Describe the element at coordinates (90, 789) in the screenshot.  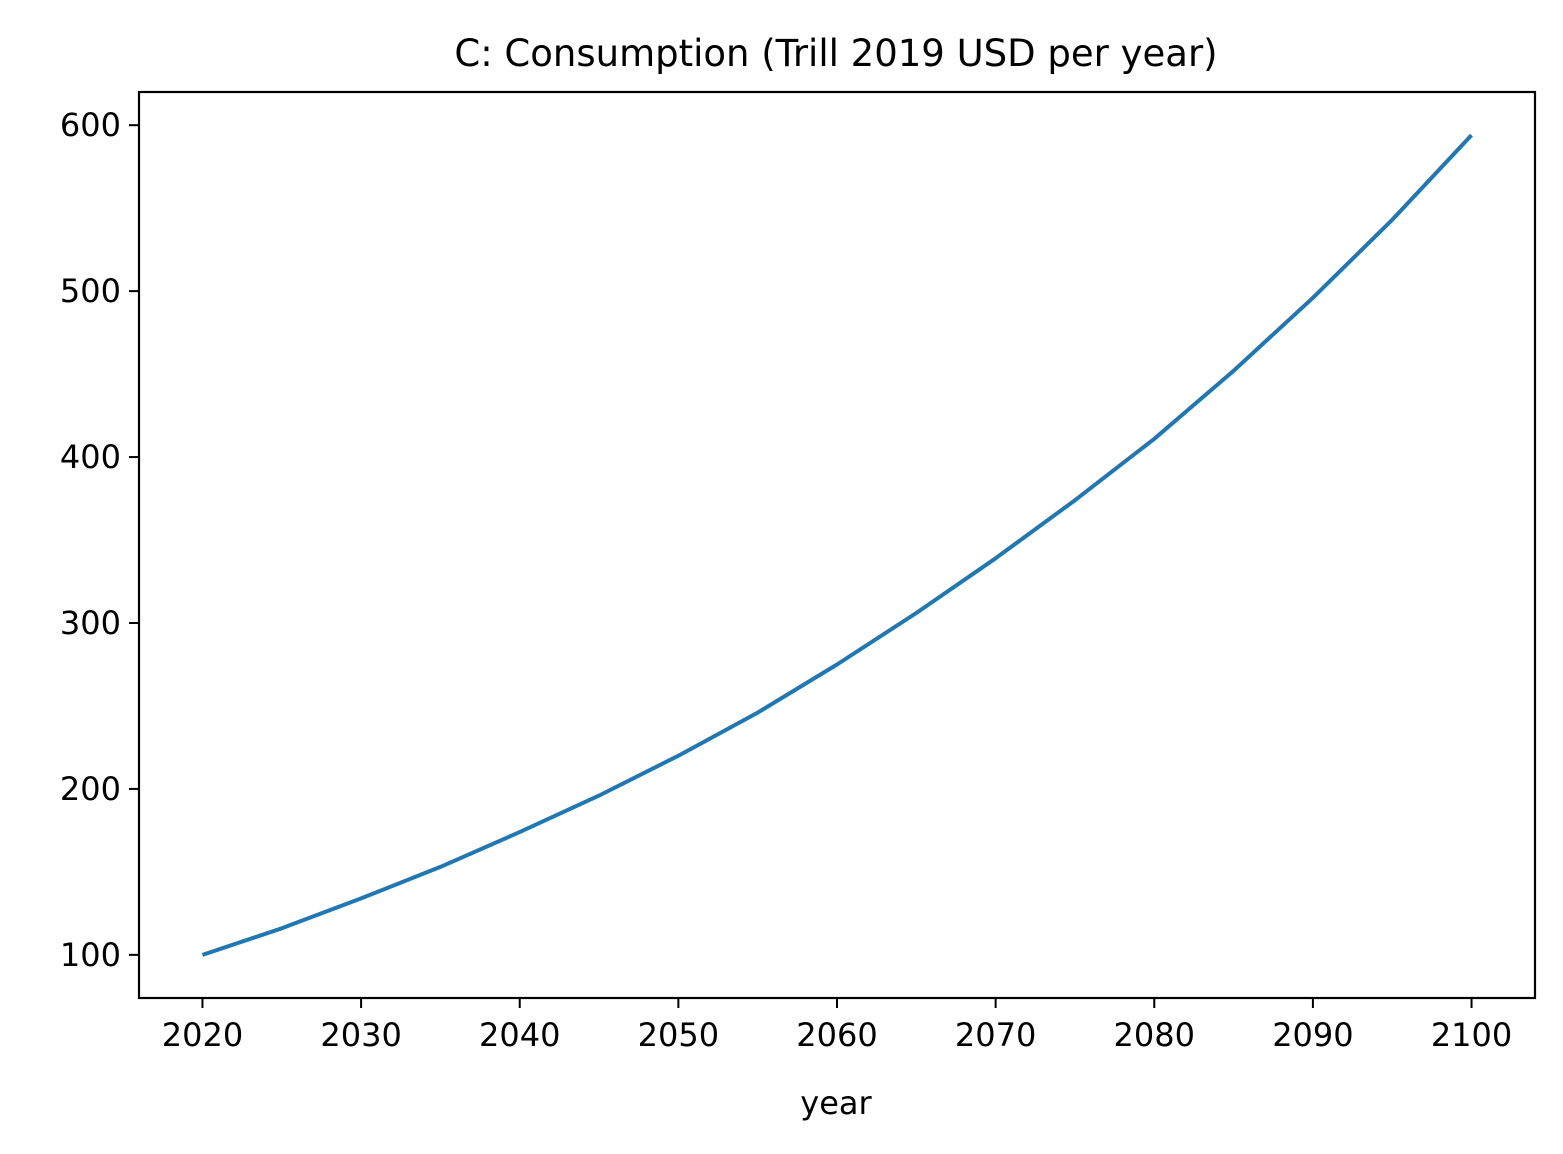
I see `y-tick-label: 200` at that location.